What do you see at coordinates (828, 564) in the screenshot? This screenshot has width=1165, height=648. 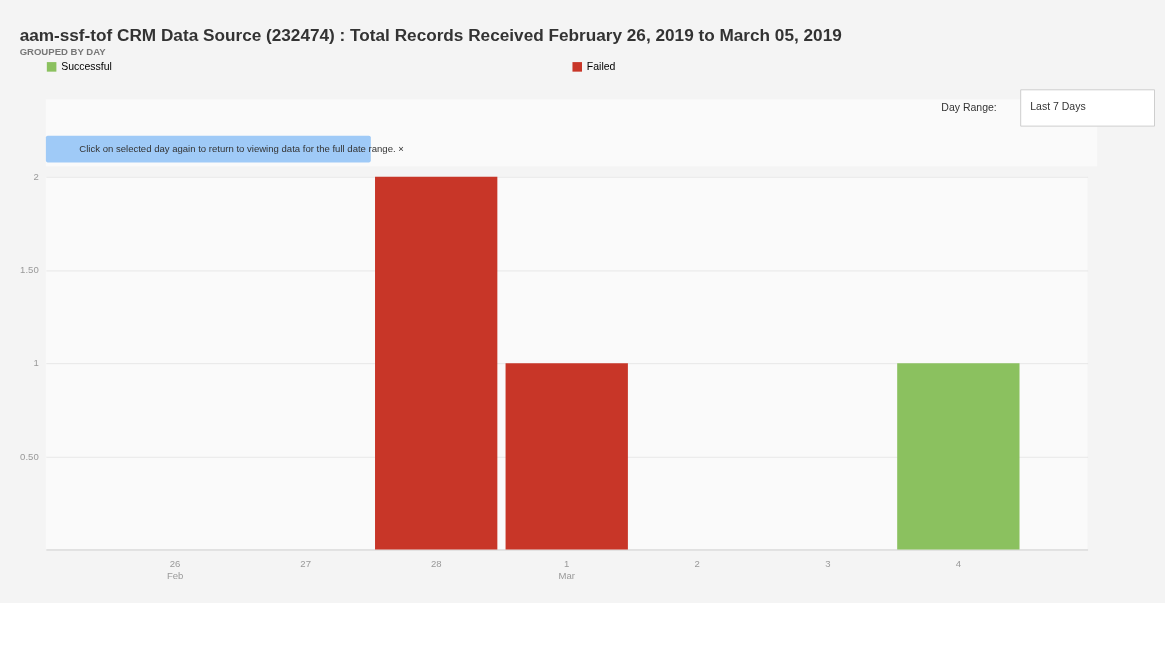 I see `x-tick-label: 3` at bounding box center [828, 564].